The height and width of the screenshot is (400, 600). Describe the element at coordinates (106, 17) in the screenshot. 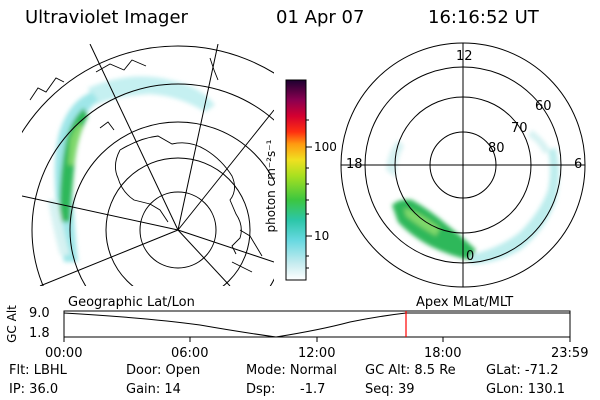

I see `instrument-title: Ultraviolet Imager` at that location.